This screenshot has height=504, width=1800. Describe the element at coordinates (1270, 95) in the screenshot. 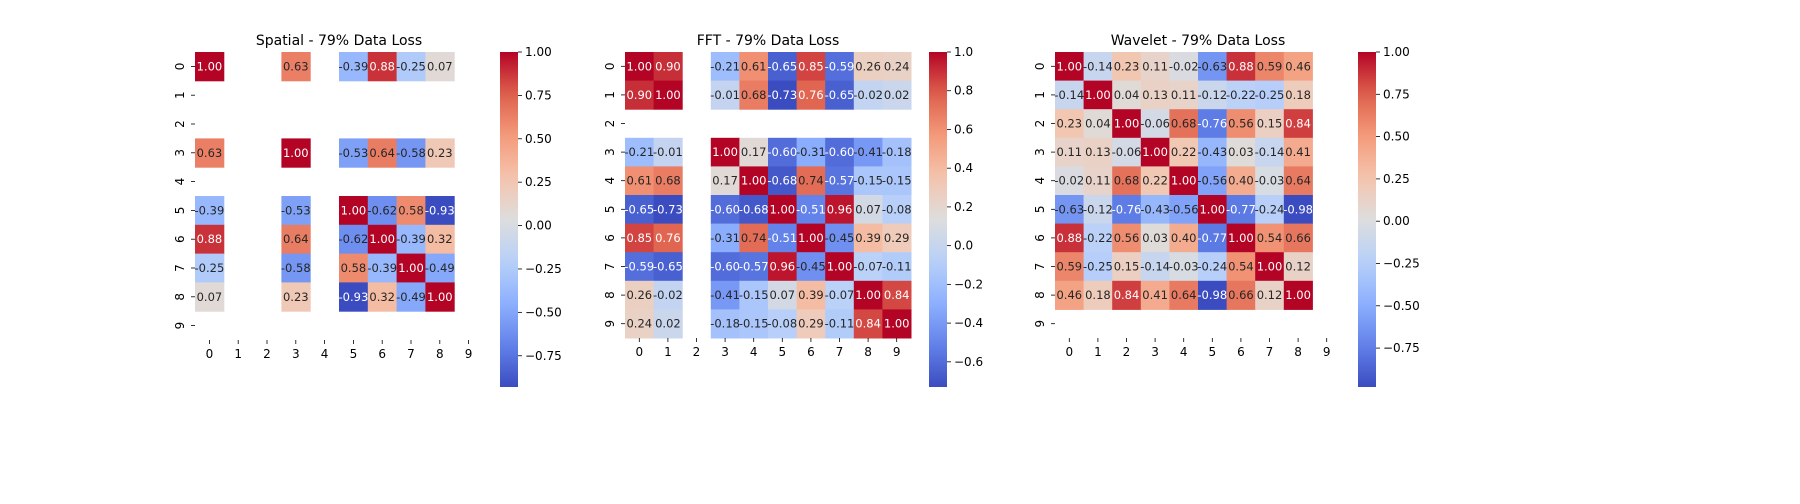

I see `heatmap-cell-r1-c7` at that location.